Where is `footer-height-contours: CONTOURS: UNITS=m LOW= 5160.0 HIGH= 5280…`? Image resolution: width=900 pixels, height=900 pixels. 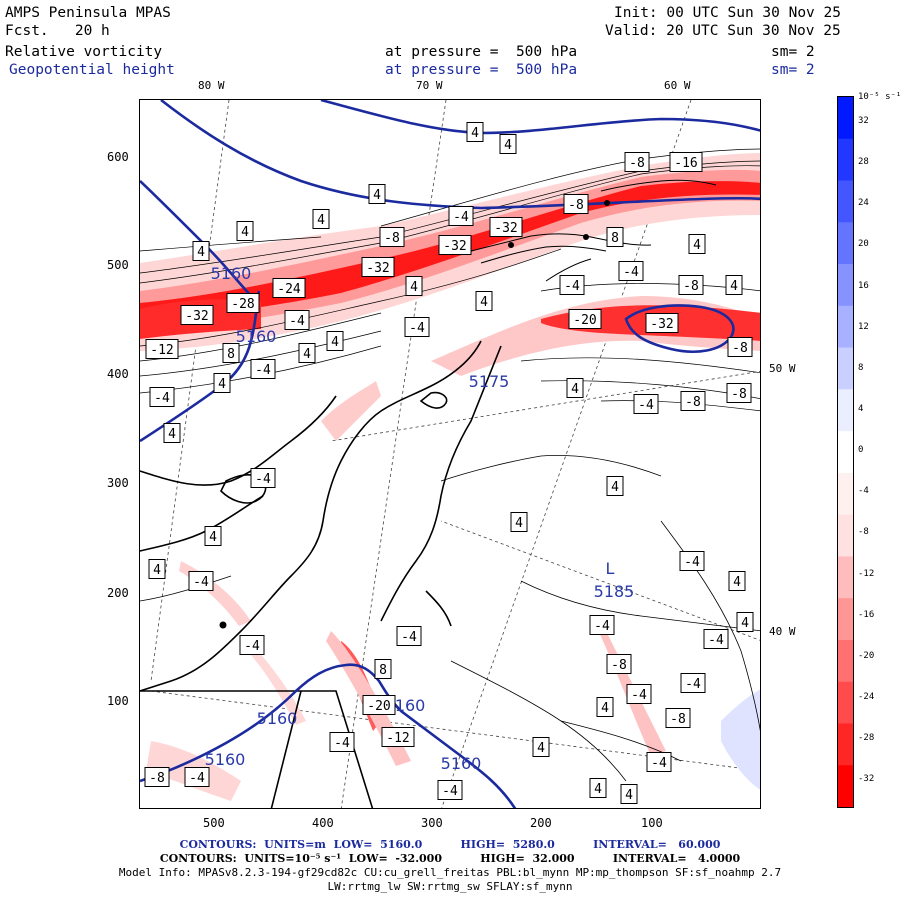
footer-height-contours: CONTOURS: UNITS=m LOW= 5160.0 HIGH= 5280… is located at coordinates (450, 844).